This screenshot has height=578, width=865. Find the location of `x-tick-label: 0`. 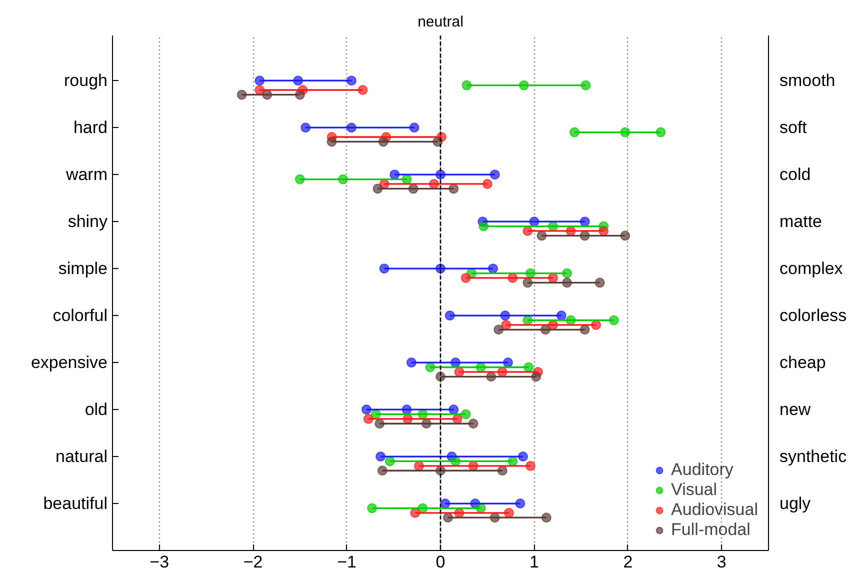

x-tick-label: 0 is located at coordinates (441, 562).